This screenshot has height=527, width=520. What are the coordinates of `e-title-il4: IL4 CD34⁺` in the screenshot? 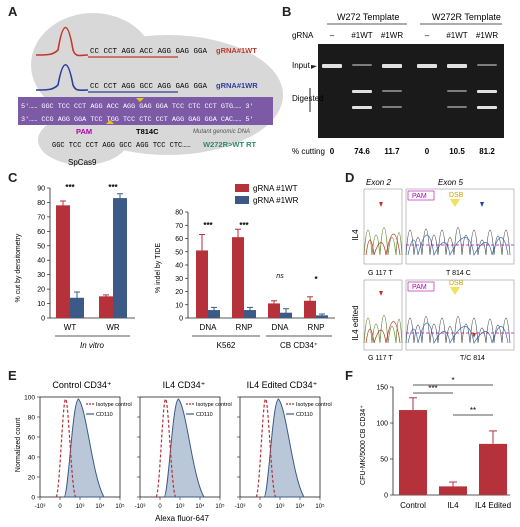 It's located at (184, 385).